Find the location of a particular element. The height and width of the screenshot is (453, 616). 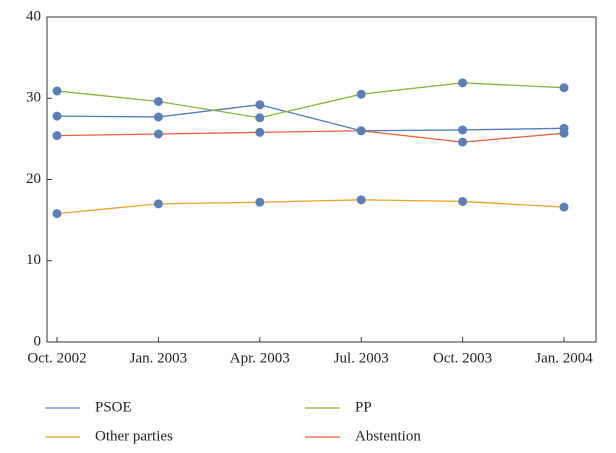

x-tick-label: Oct. 2002 is located at coordinates (56, 358).